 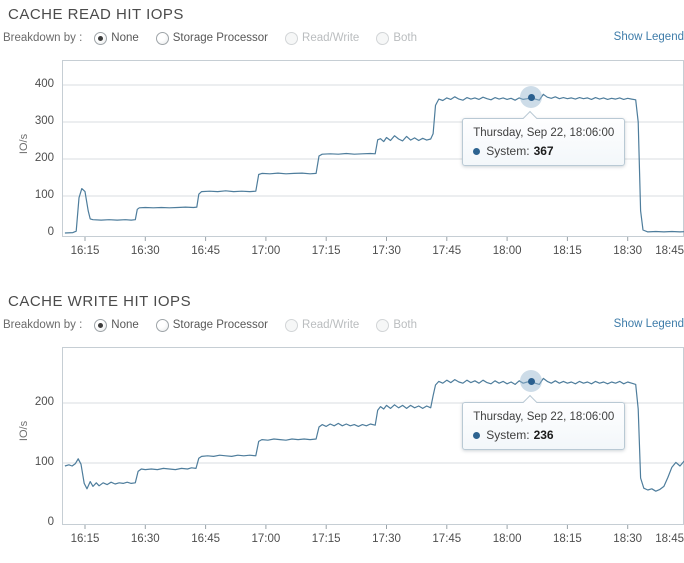 I want to click on page-title: CACHE READ HIT IOPS, so click(x=96, y=14).